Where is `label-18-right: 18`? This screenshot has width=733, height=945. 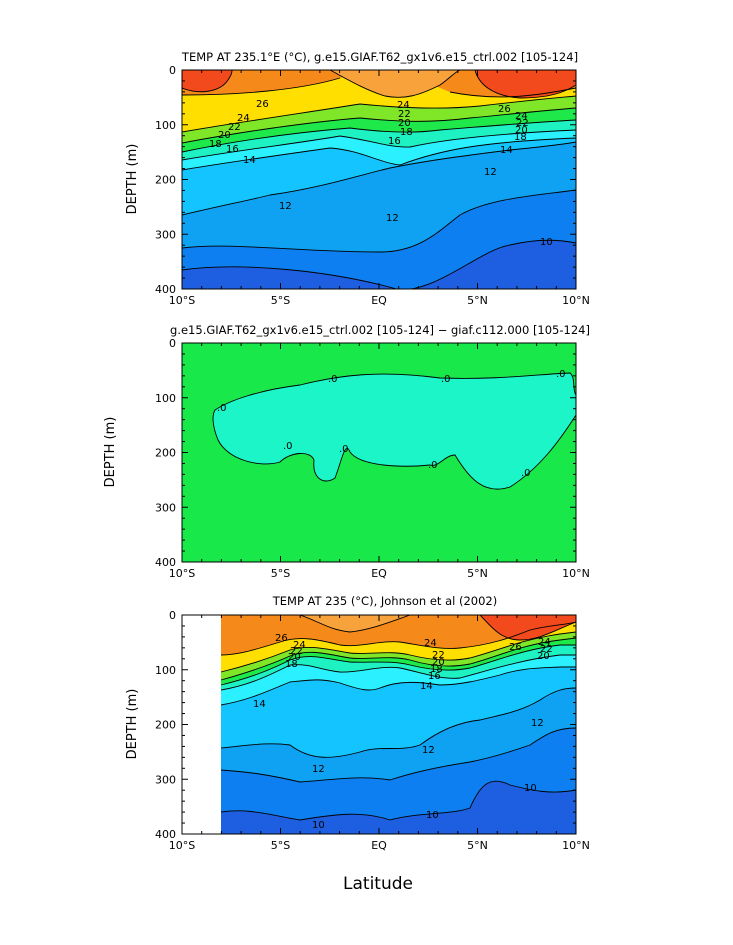 label-18-right: 18 is located at coordinates (520, 137).